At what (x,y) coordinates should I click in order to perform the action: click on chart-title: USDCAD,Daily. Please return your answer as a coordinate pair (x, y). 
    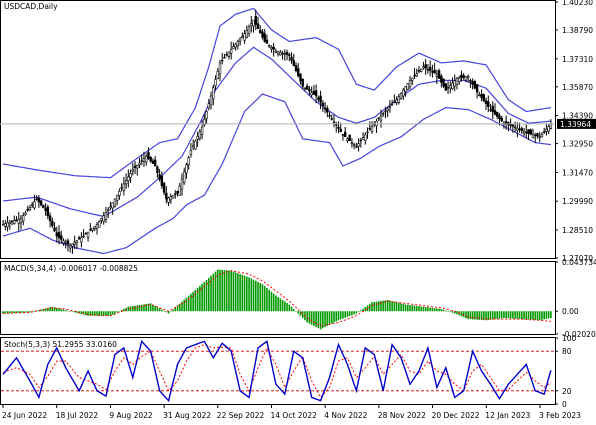
    Looking at the image, I should click on (31, 6).